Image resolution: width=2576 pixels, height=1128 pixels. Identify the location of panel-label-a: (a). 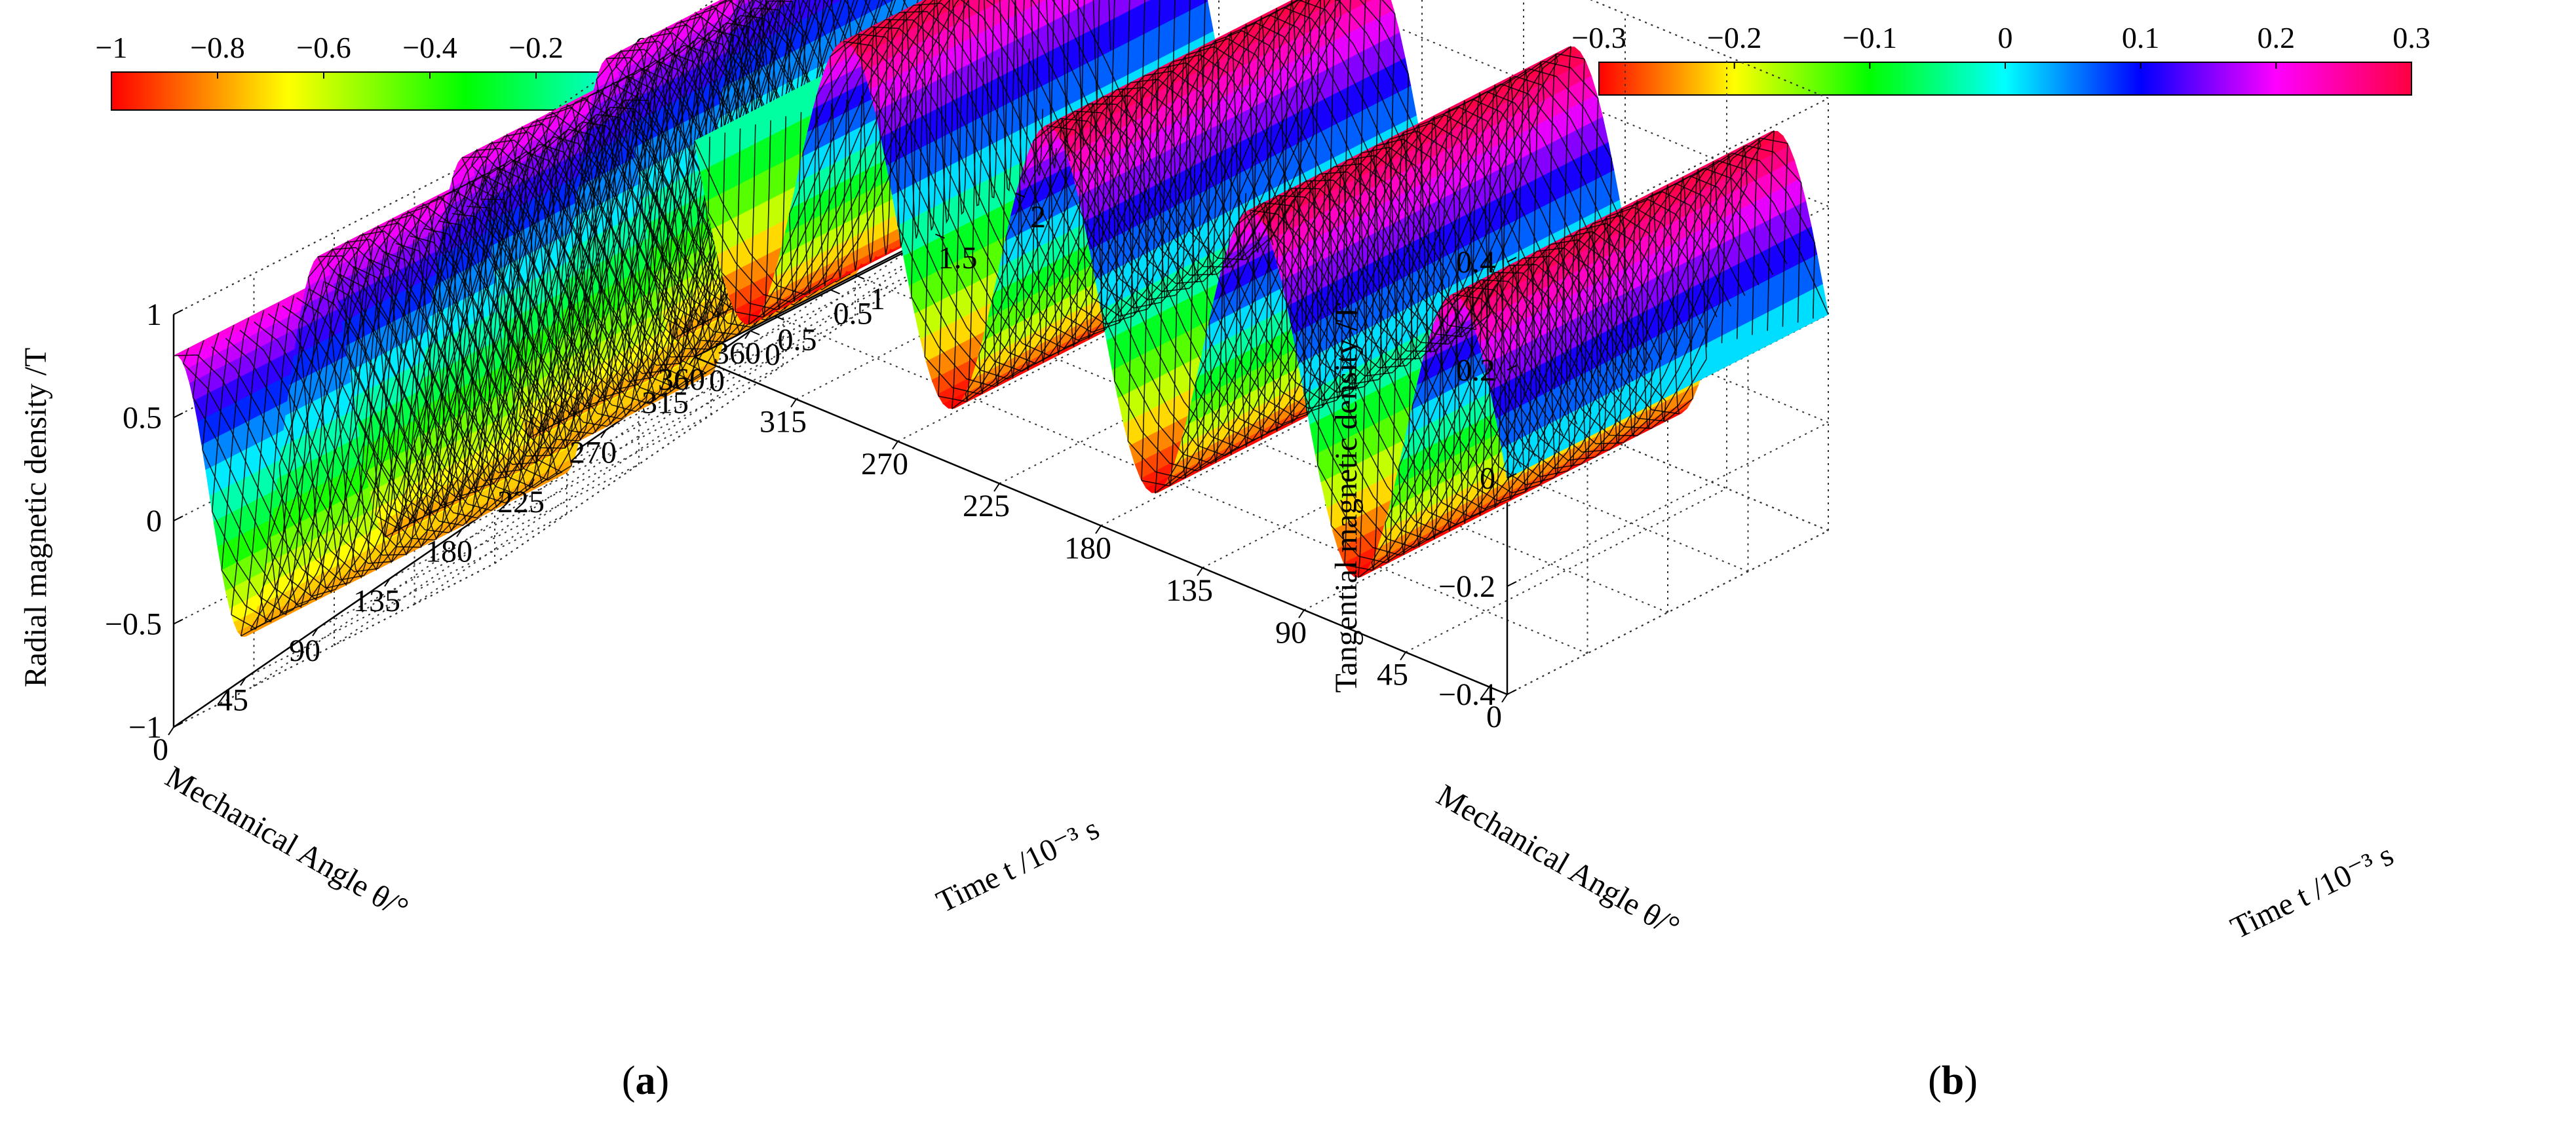
(645, 1081).